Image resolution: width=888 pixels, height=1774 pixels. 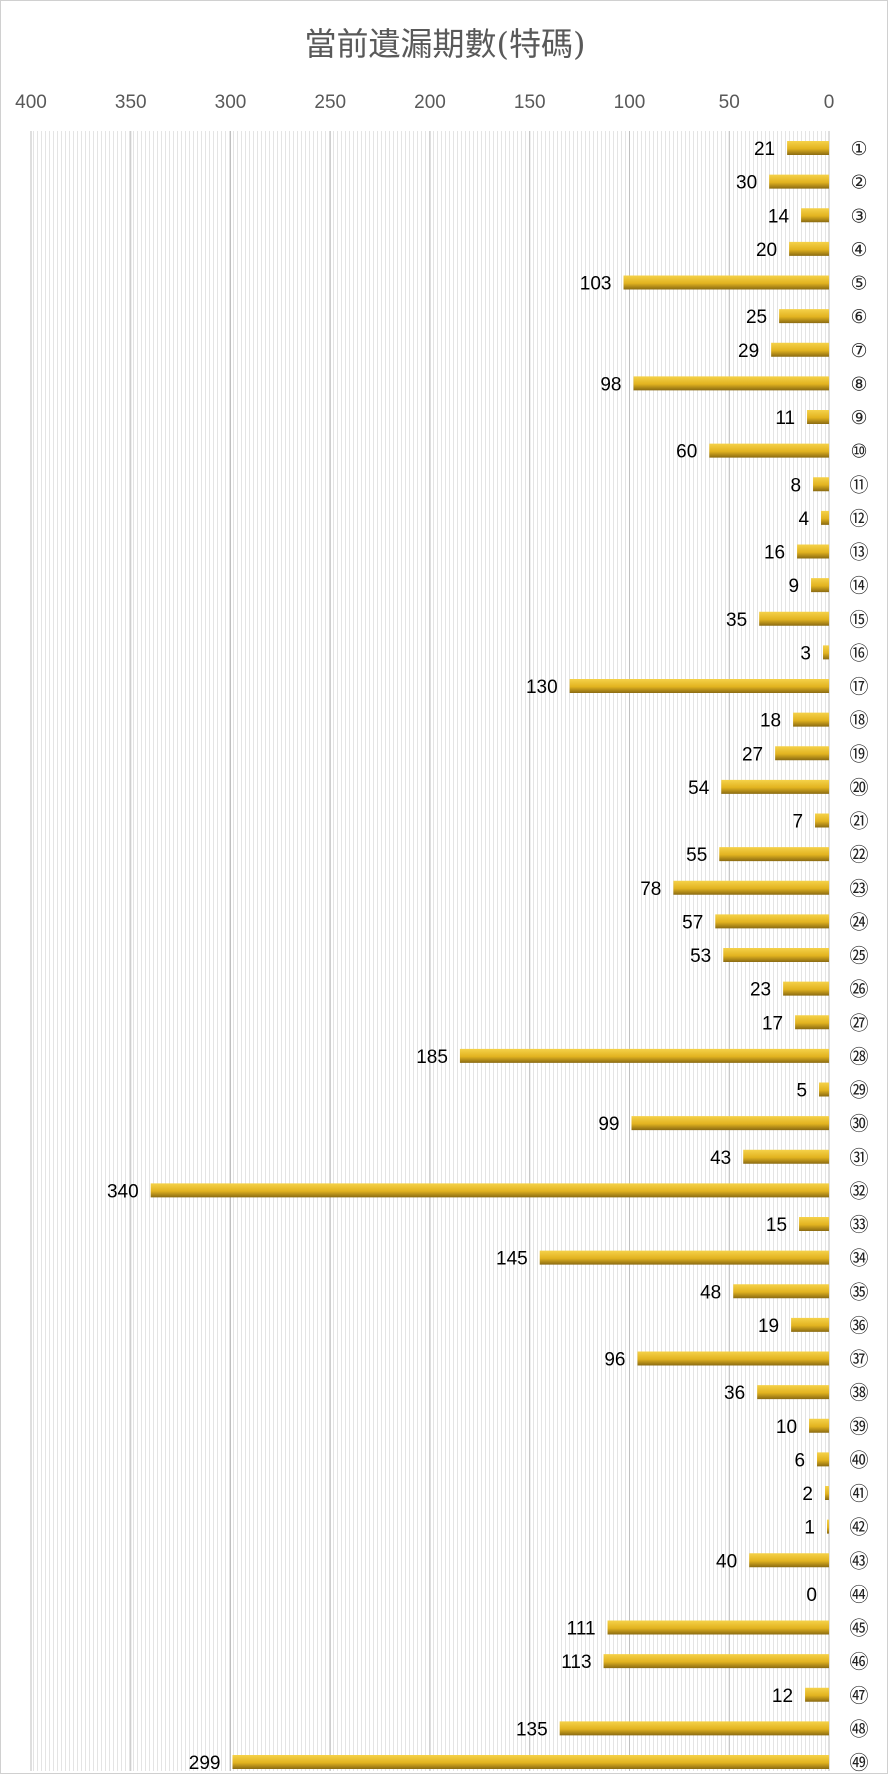 What do you see at coordinates (785, 418) in the screenshot?
I see `data-label: 11` at bounding box center [785, 418].